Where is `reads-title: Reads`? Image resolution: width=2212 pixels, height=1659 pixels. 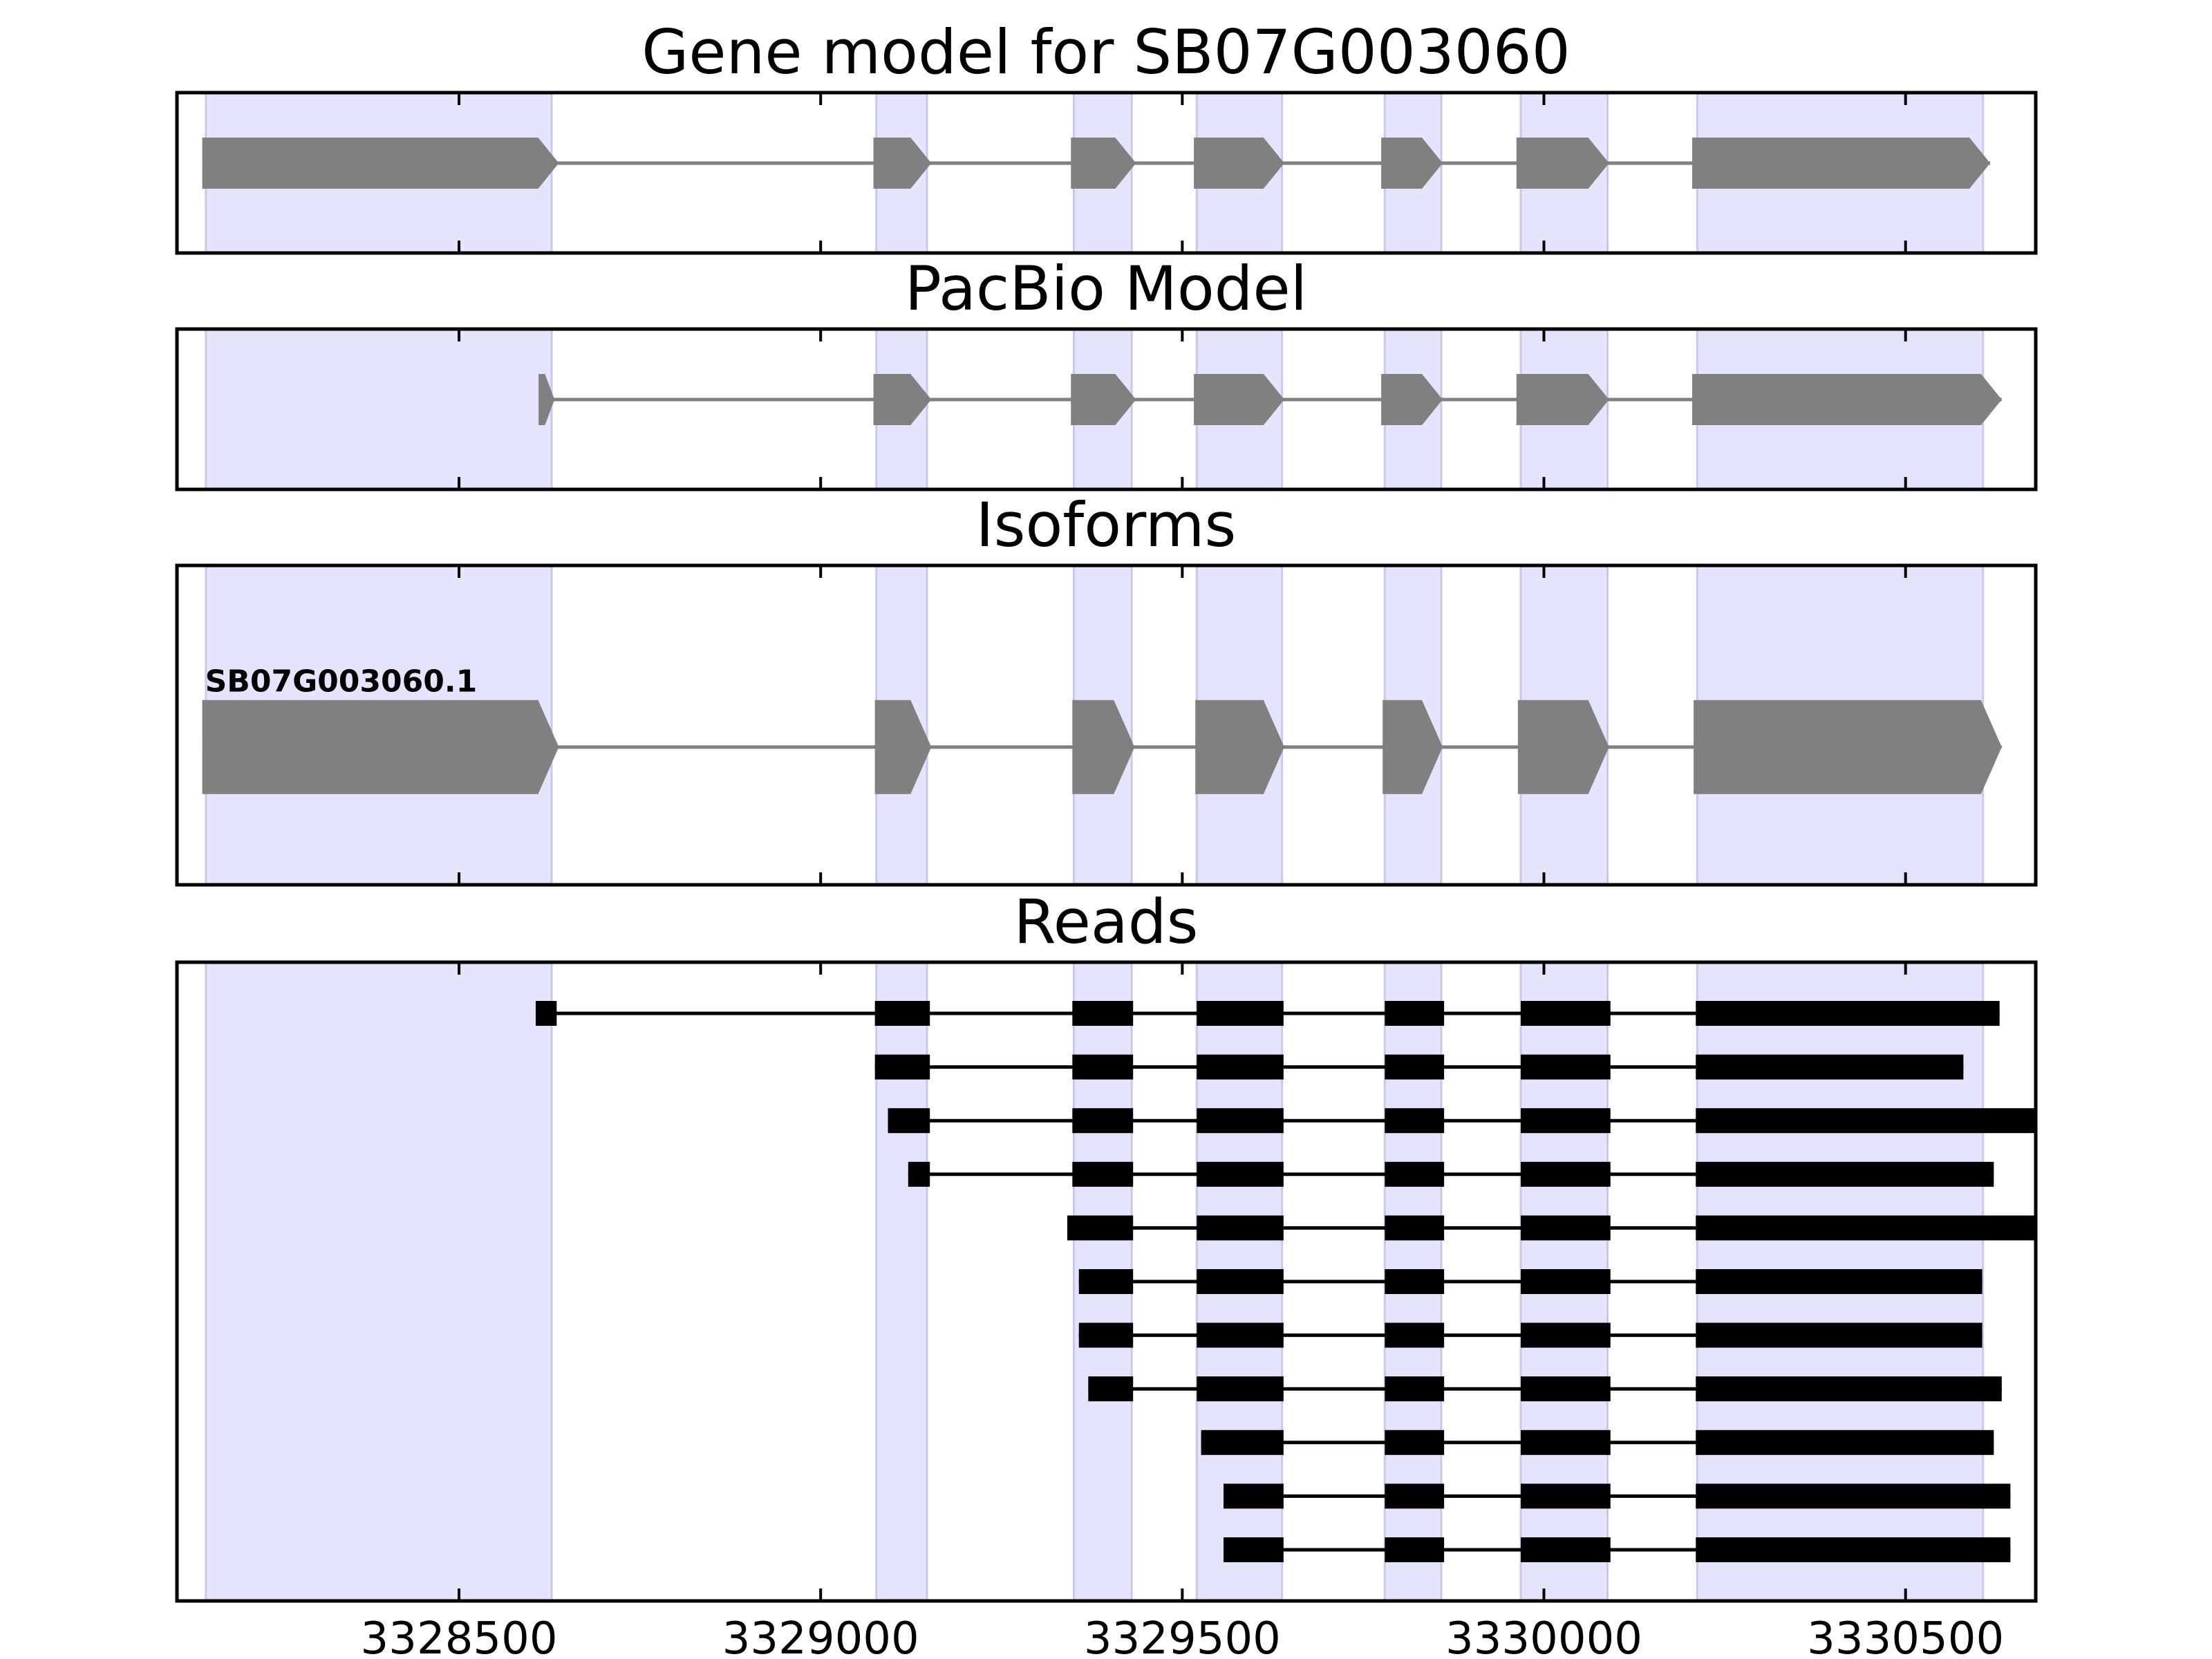 reads-title: Reads is located at coordinates (1106, 922).